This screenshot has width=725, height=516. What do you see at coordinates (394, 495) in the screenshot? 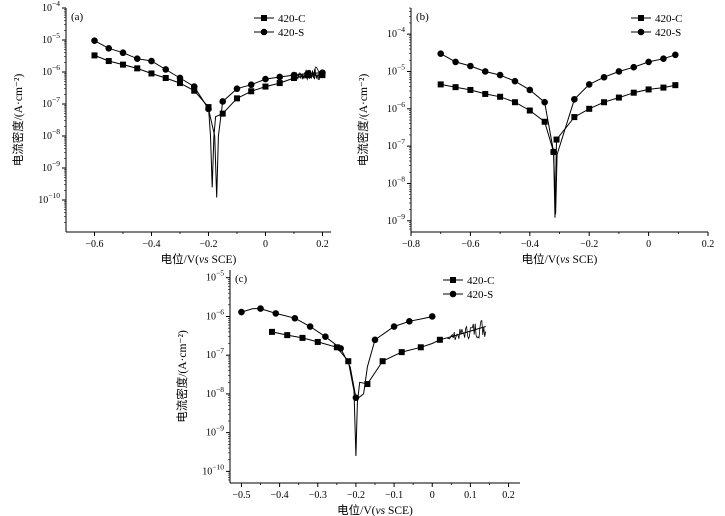
I see `x-tick-label: −0.1` at bounding box center [394, 495].